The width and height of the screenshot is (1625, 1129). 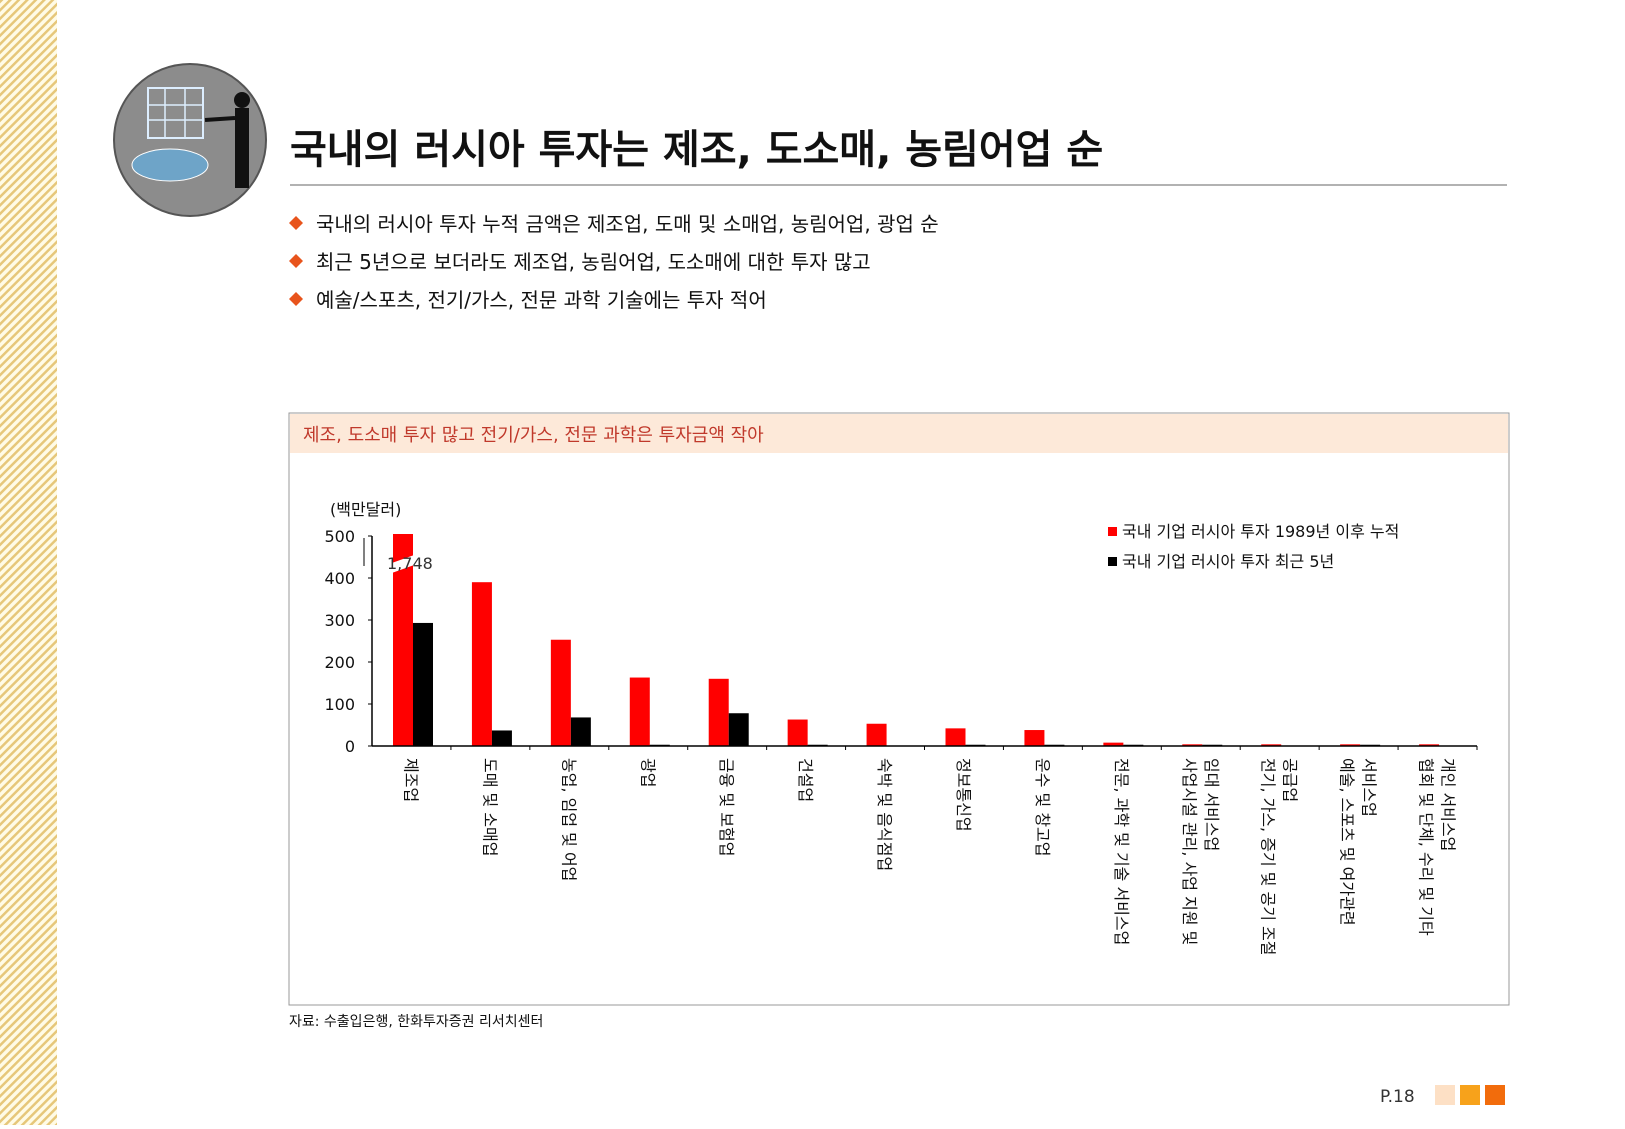 What do you see at coordinates (1358, 842) in the screenshot?
I see `x-tick-label: 예술, 스포츠 및 여가관련 서비스업` at bounding box center [1358, 842].